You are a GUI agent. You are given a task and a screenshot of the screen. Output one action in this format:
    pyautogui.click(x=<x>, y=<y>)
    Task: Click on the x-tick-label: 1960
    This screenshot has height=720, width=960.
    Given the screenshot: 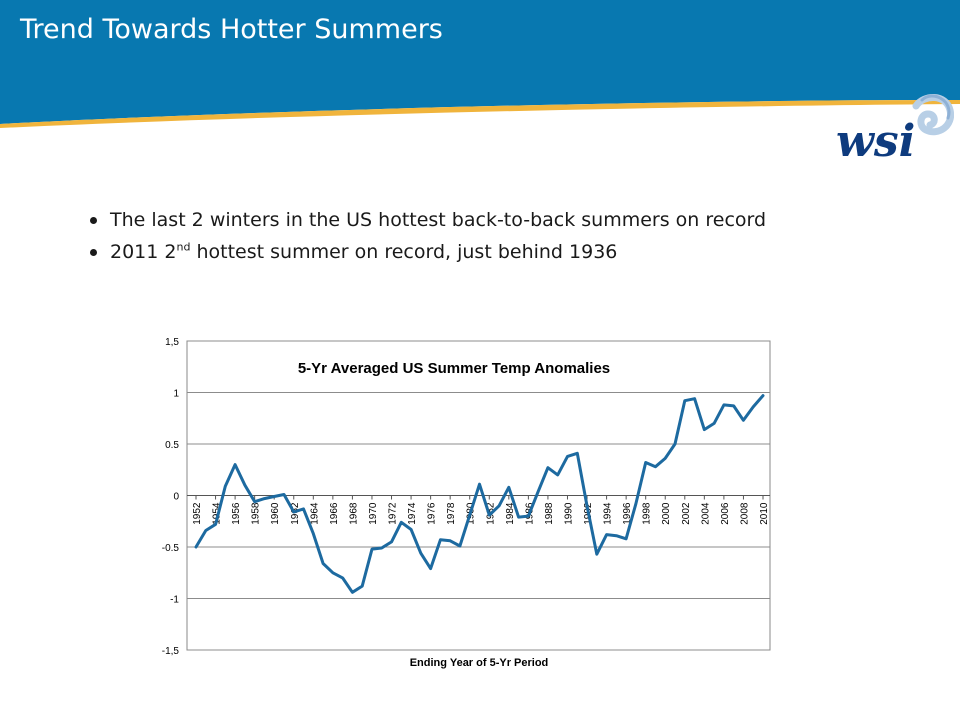 What is the action you would take?
    pyautogui.click(x=275, y=513)
    